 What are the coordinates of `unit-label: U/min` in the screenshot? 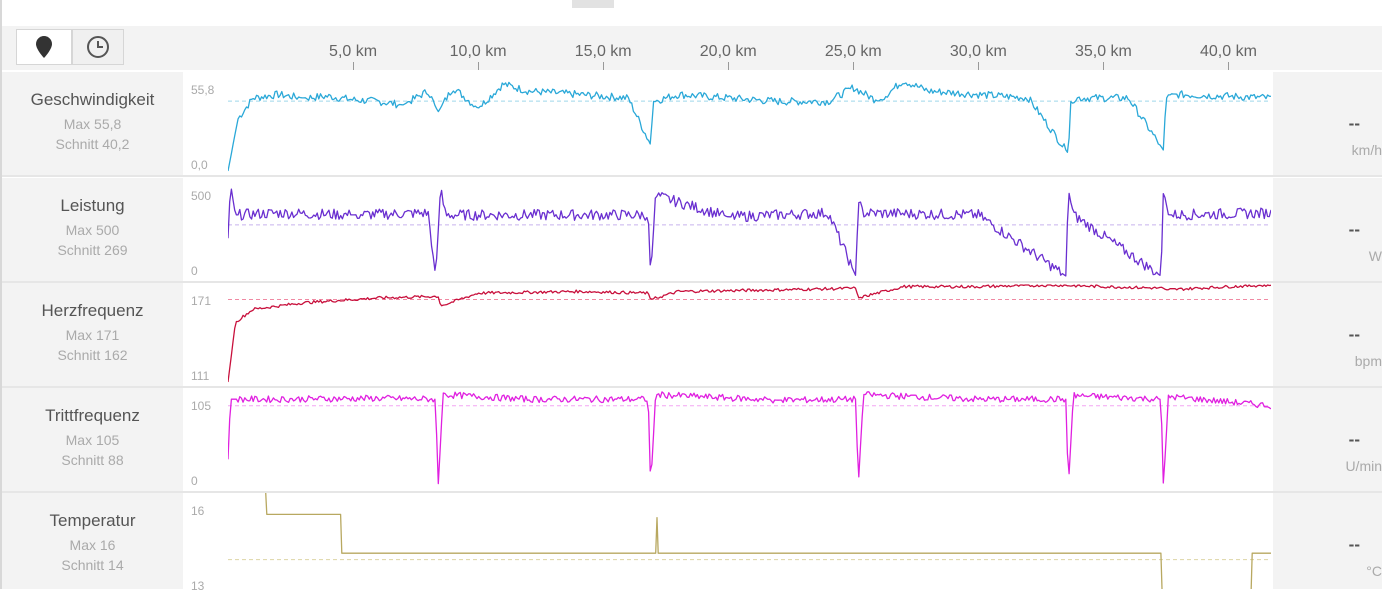 It's located at (1363, 466).